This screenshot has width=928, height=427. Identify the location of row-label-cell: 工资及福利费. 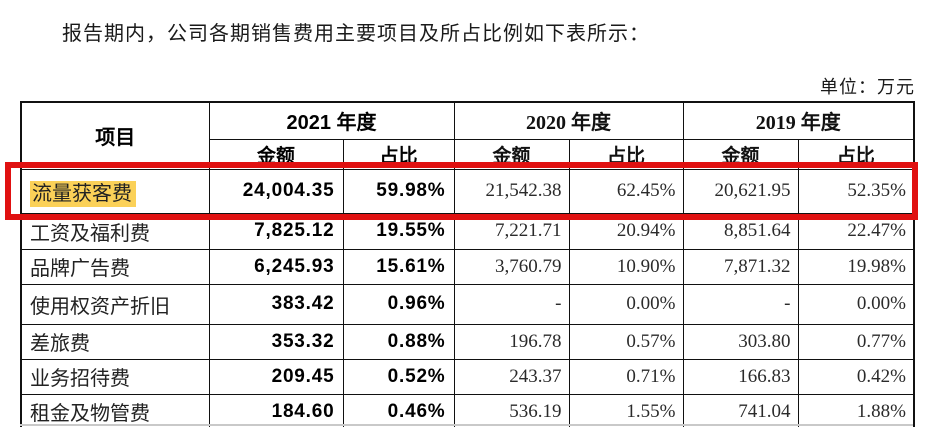
(115, 231).